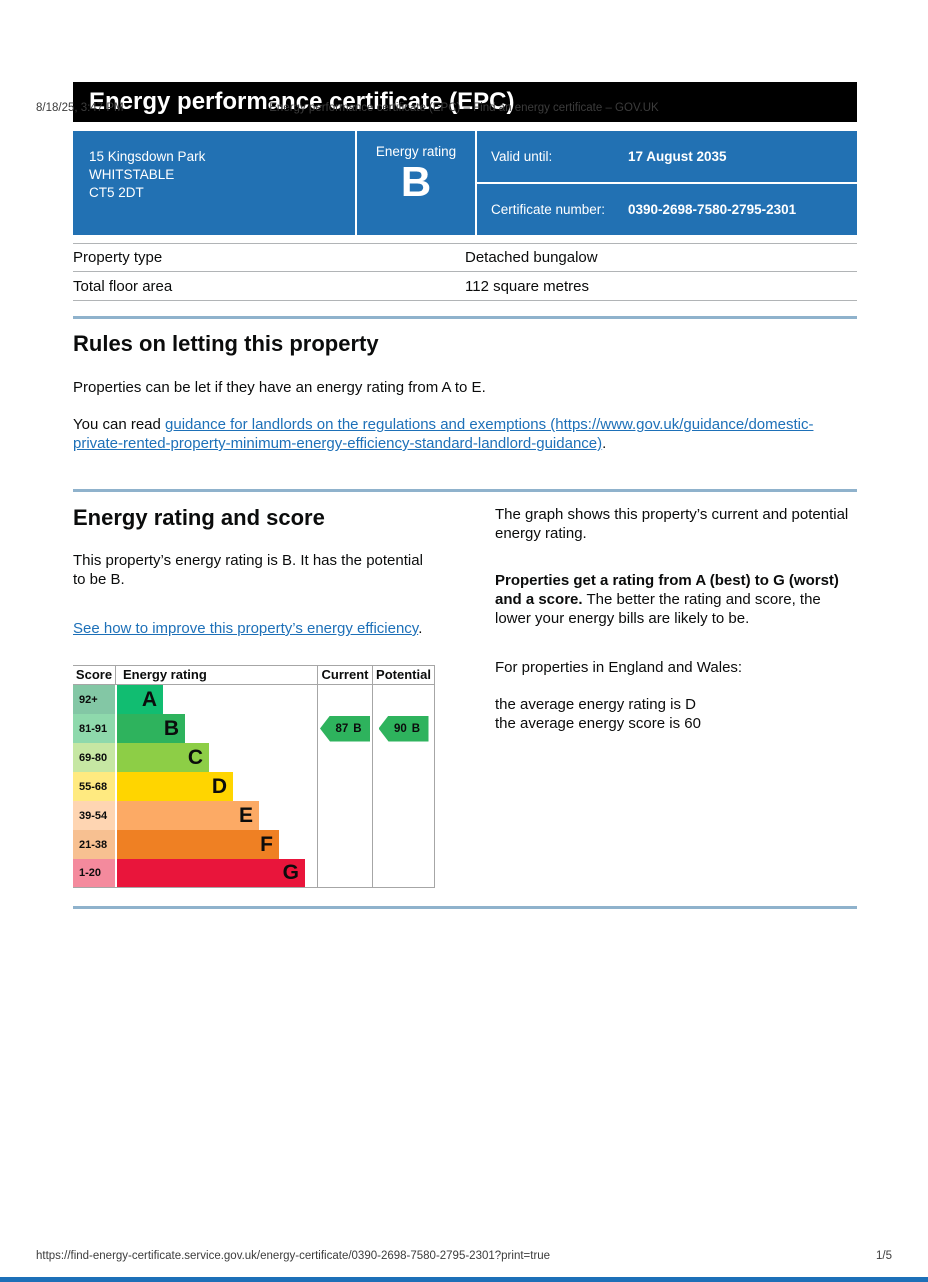 The width and height of the screenshot is (928, 1282). What do you see at coordinates (254, 757) in the screenshot?
I see `epc-band-row-c: 69-80 C` at bounding box center [254, 757].